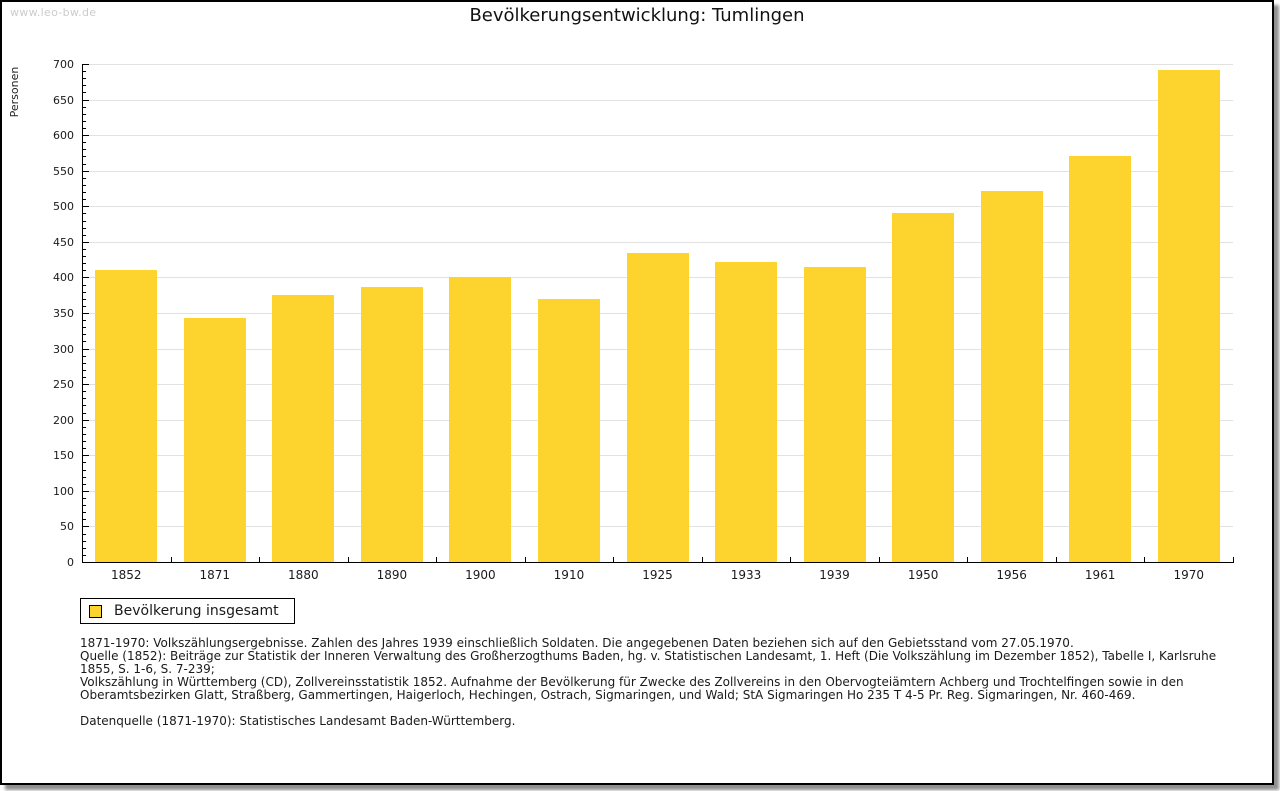  Describe the element at coordinates (63, 100) in the screenshot. I see `y-tick-label: 650` at that location.